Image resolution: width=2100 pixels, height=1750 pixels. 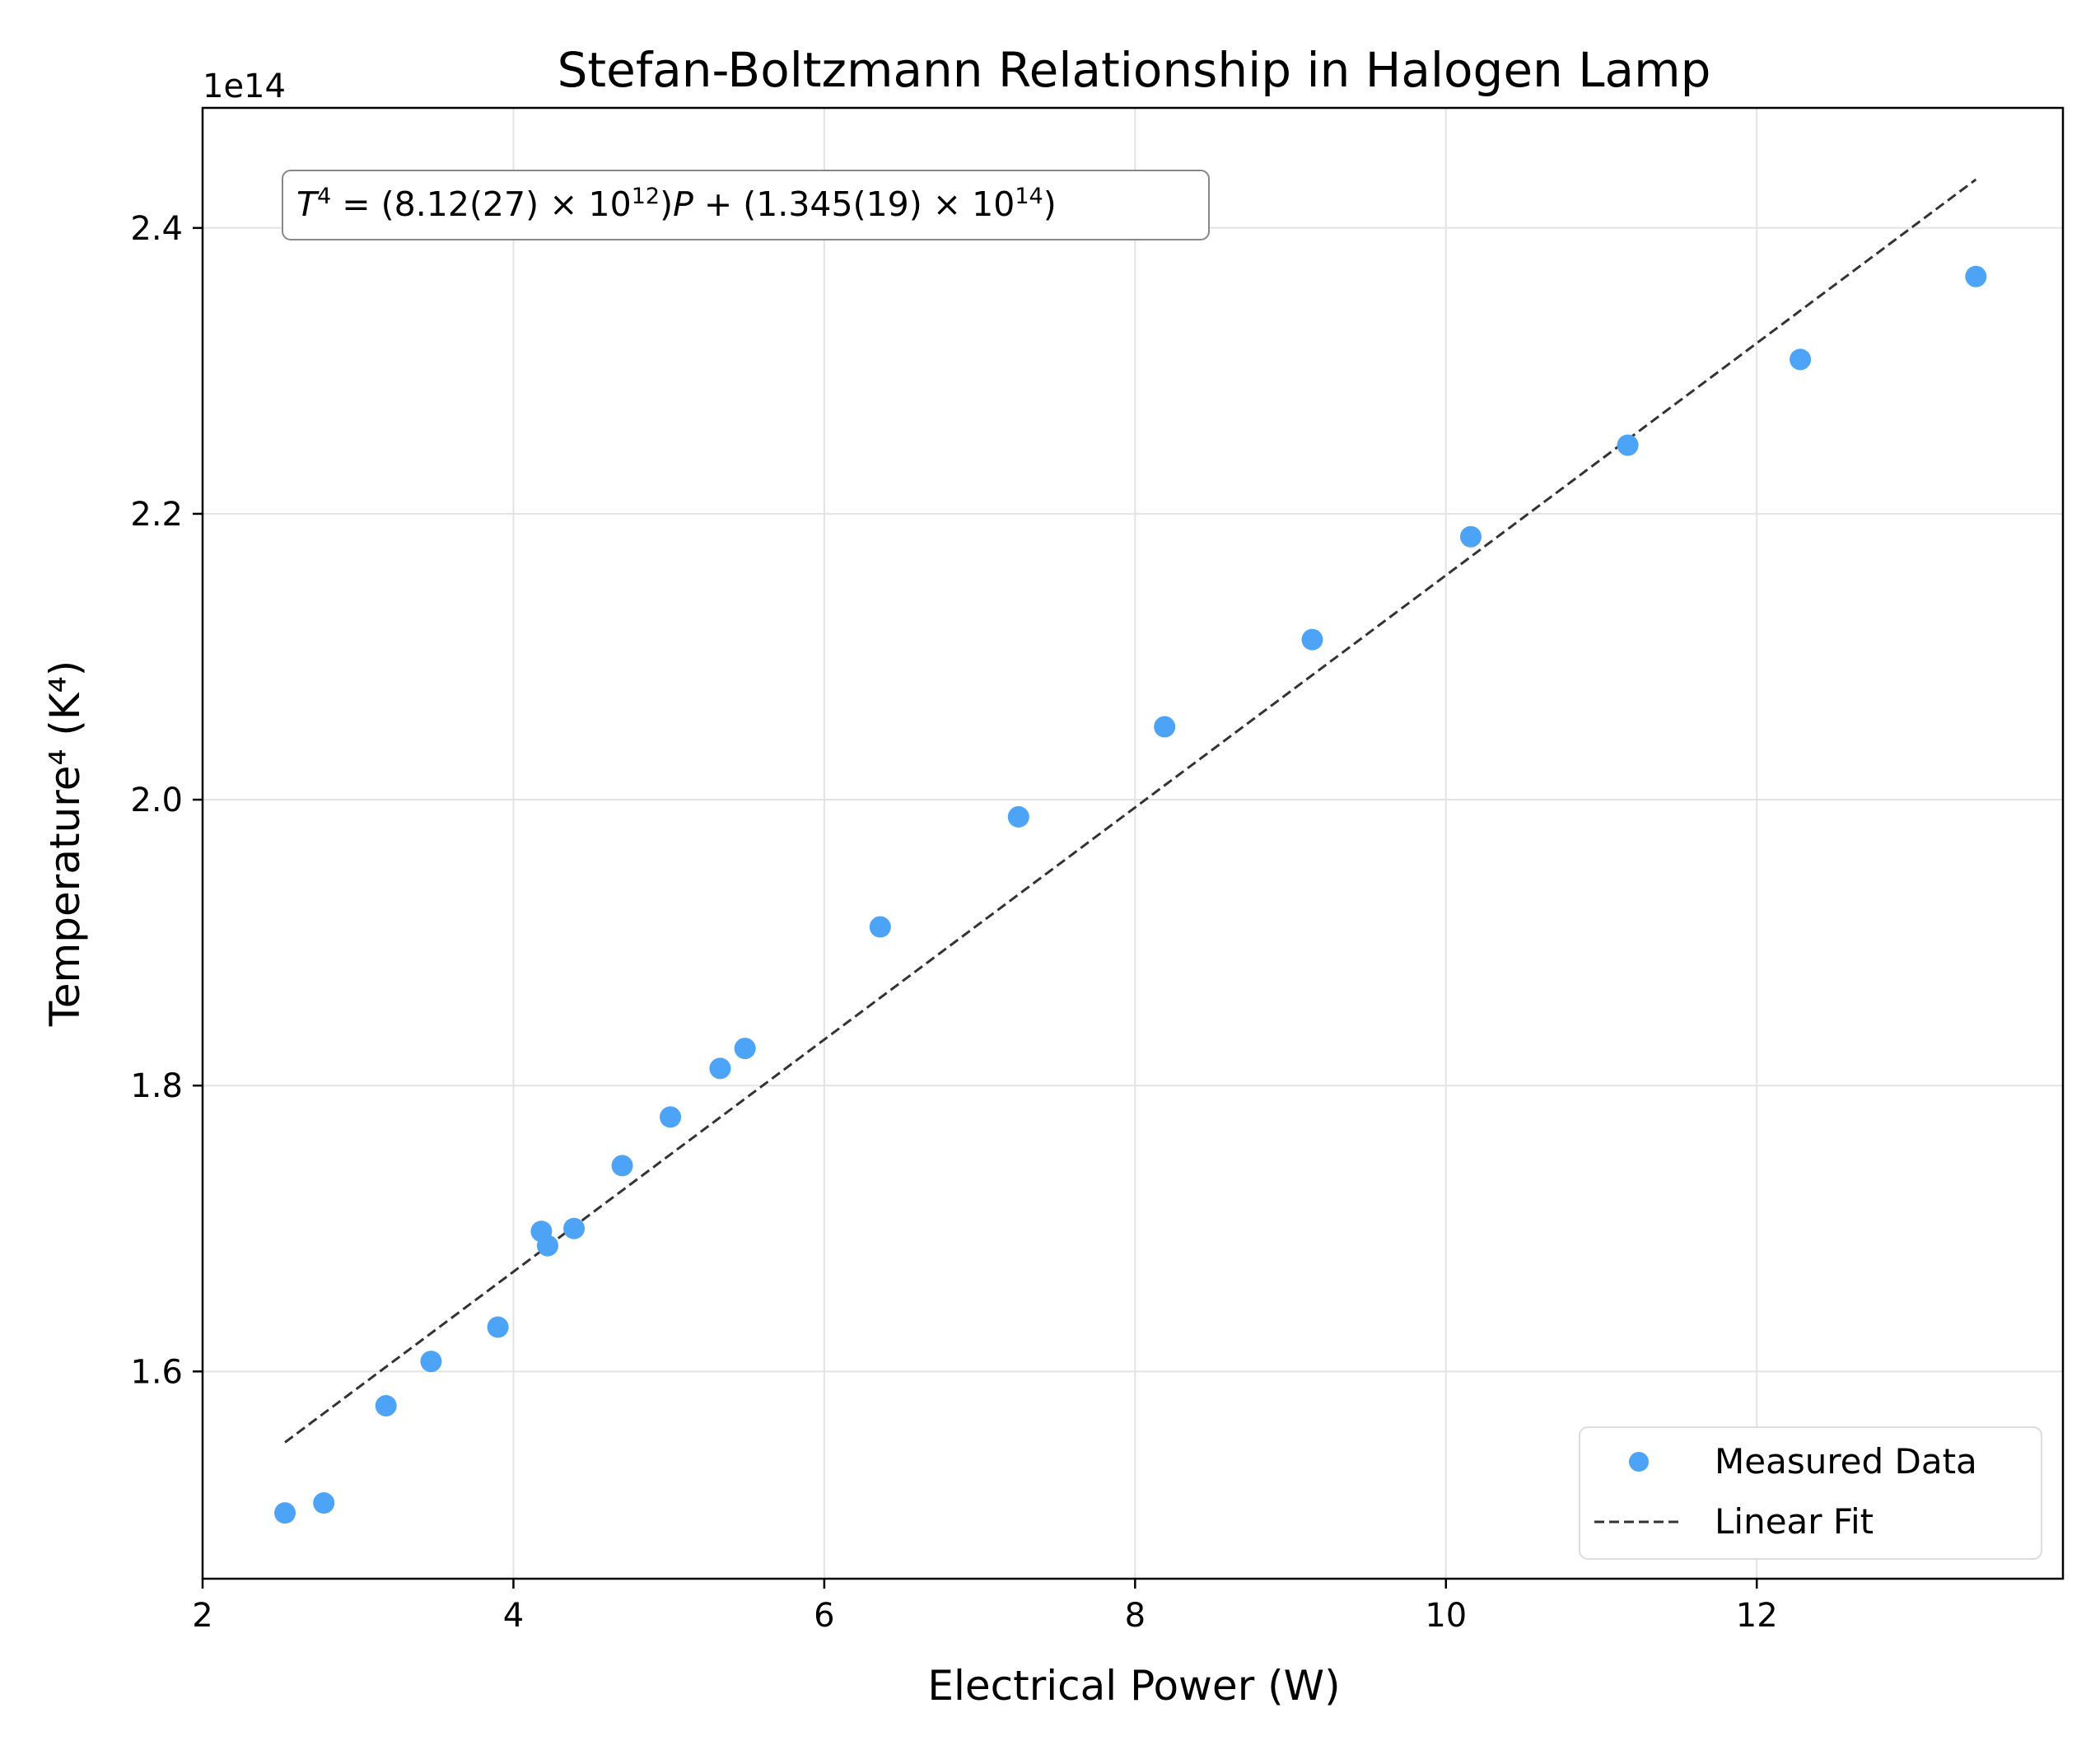 I want to click on eq-lhs-exponent: 4, so click(x=324, y=196).